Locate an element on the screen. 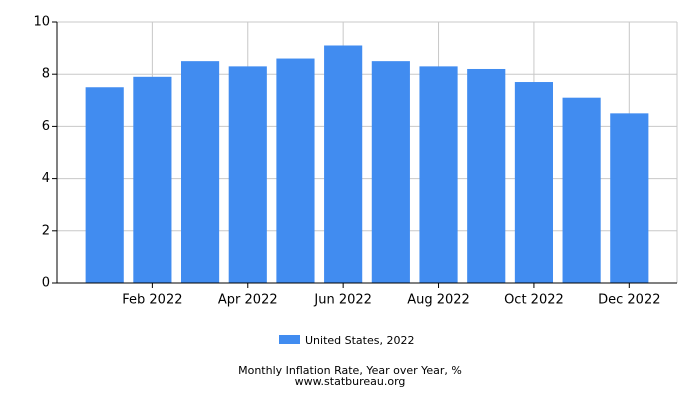 The width and height of the screenshot is (700, 400). x-tick-label: Oct 2022 is located at coordinates (534, 300).